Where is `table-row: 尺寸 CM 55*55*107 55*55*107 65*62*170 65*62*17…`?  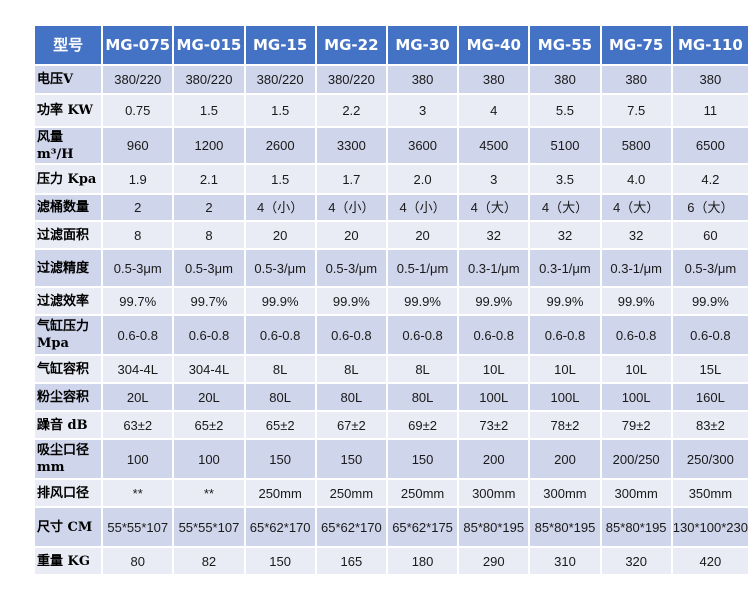
table-row: 尺寸 CM 55*55*107 55*55*107 65*62*170 65*62*17… is located at coordinates (391, 527).